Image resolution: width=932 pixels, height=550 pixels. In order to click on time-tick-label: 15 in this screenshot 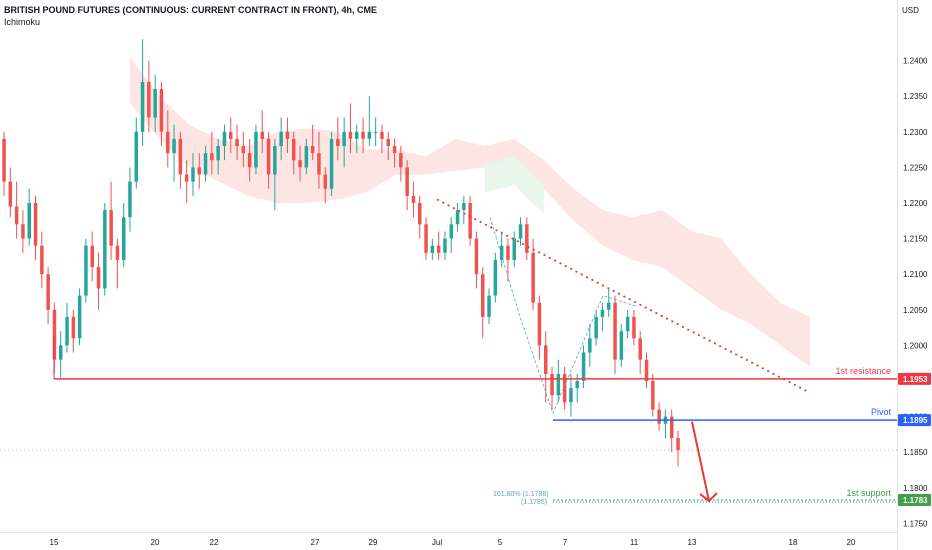, I will do `click(54, 542)`.